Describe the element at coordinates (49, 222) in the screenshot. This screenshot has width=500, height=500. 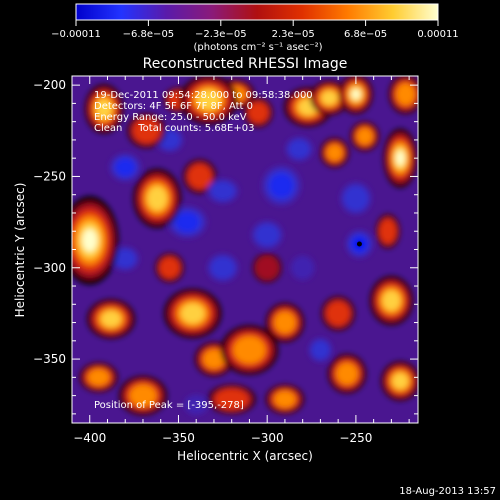
I see `y-tick-labels: −200 −250 −300 −350` at that location.